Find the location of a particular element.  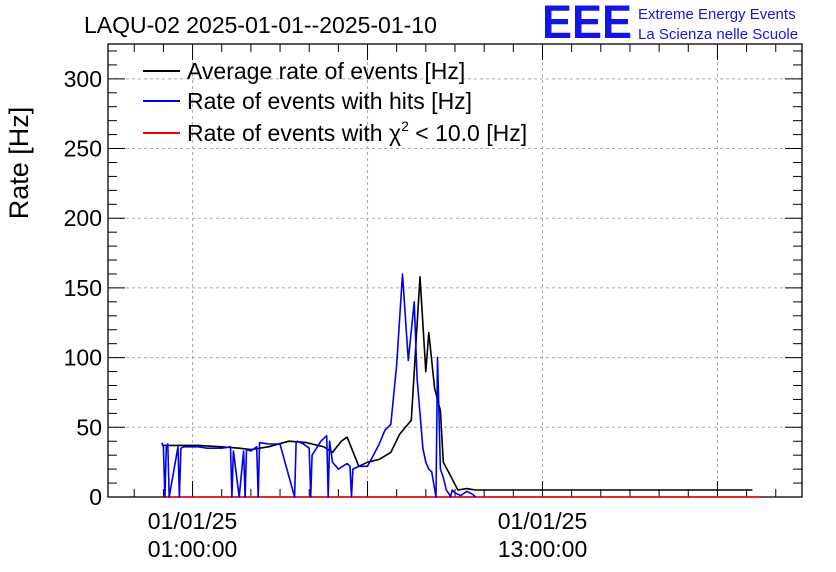

y-tick-label: 250 is located at coordinates (83, 149).